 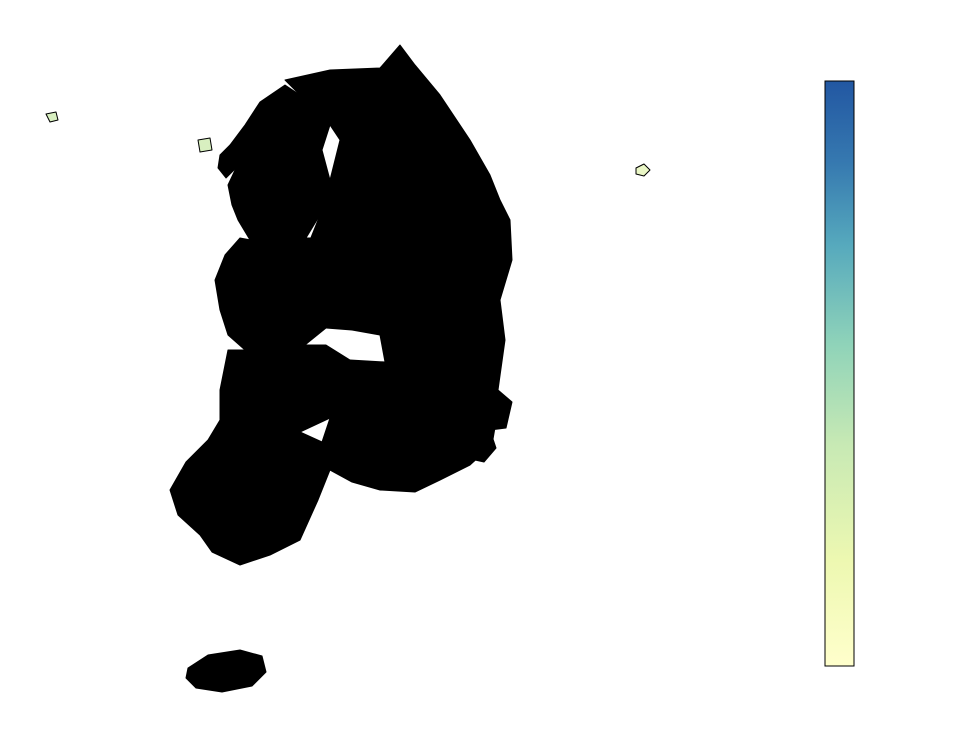 I want to click on colorbar-gradient, so click(x=839, y=373).